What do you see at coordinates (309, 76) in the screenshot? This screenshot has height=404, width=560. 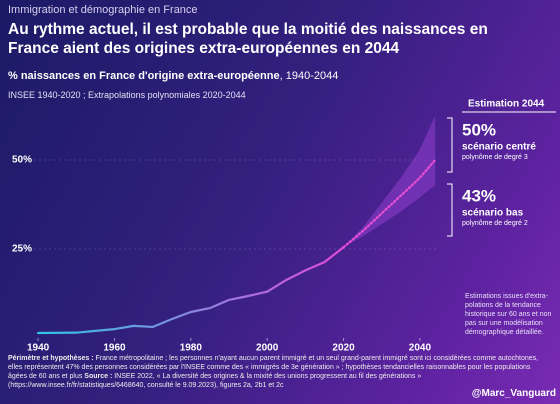 I see `subtitle-rest: , 1940-2044` at bounding box center [309, 76].